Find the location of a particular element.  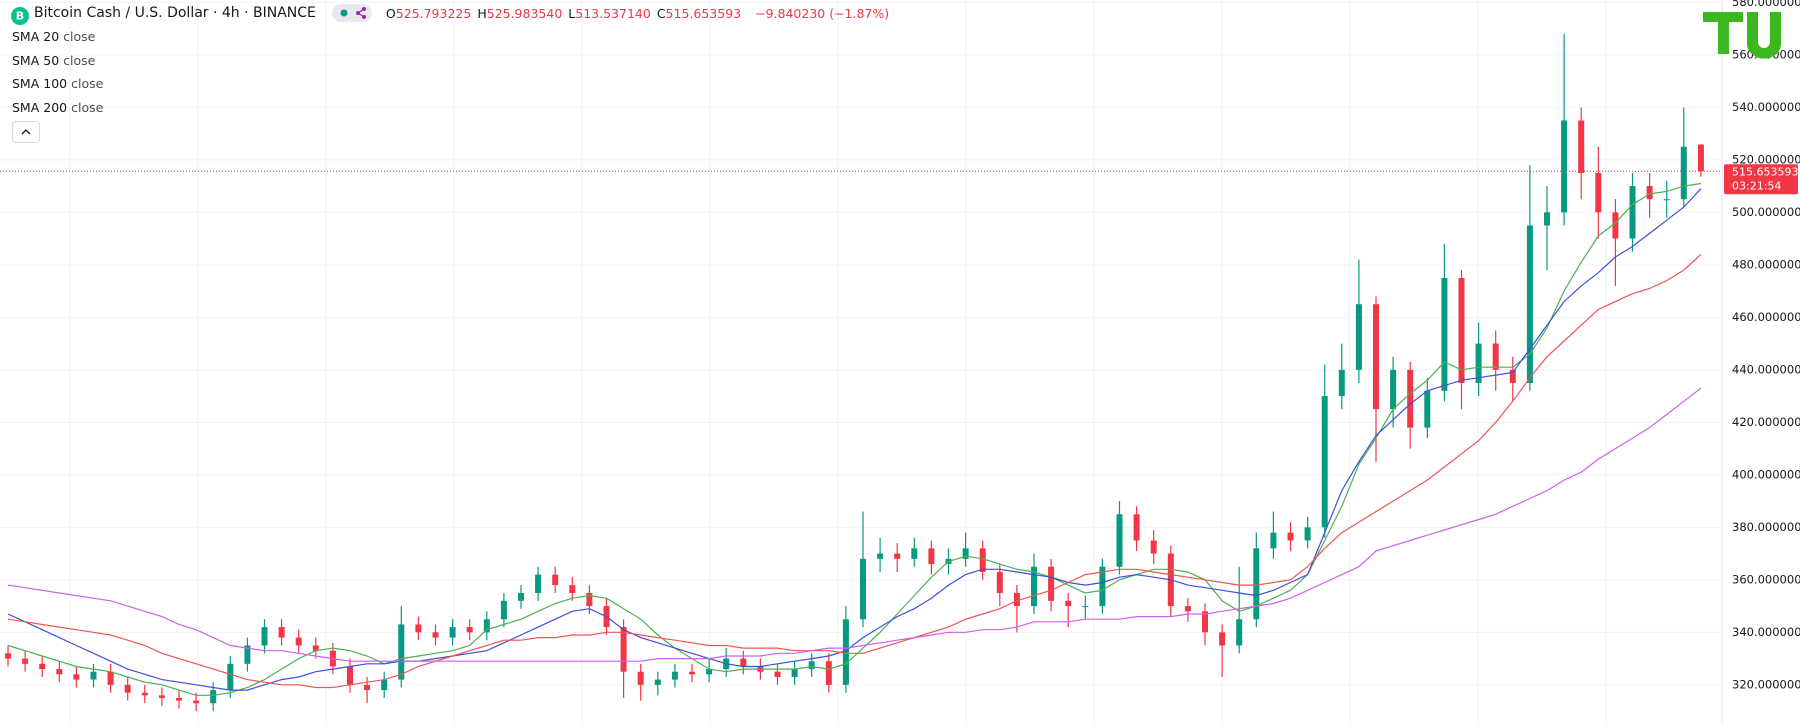

share-link is located at coordinates (361, 13).